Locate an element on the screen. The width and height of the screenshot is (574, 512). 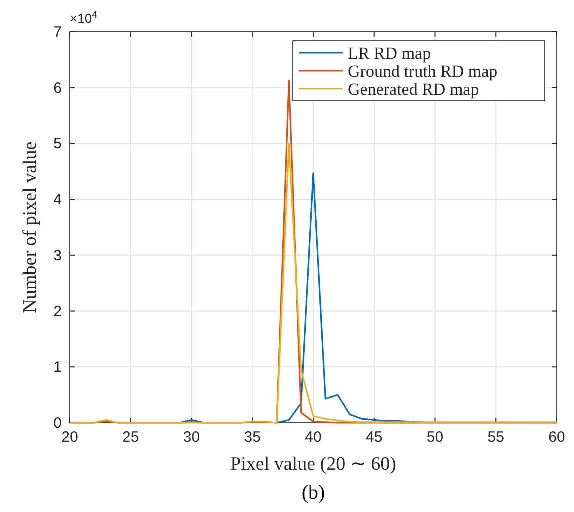
y-tick-label: 3 is located at coordinates (58, 255).